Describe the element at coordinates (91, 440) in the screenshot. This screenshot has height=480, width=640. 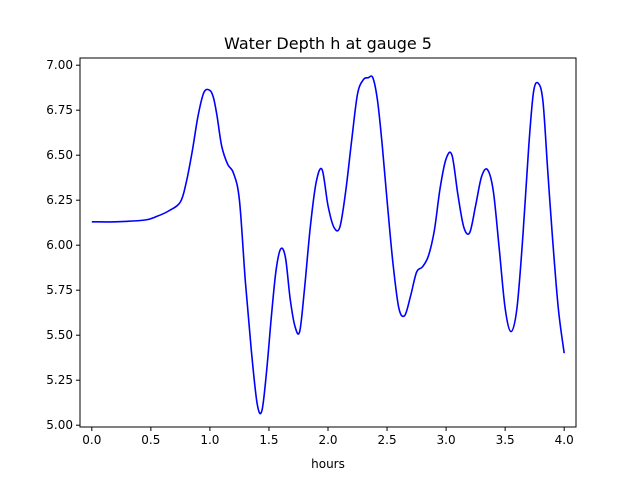
I see `x-tick-label: 0.0` at that location.